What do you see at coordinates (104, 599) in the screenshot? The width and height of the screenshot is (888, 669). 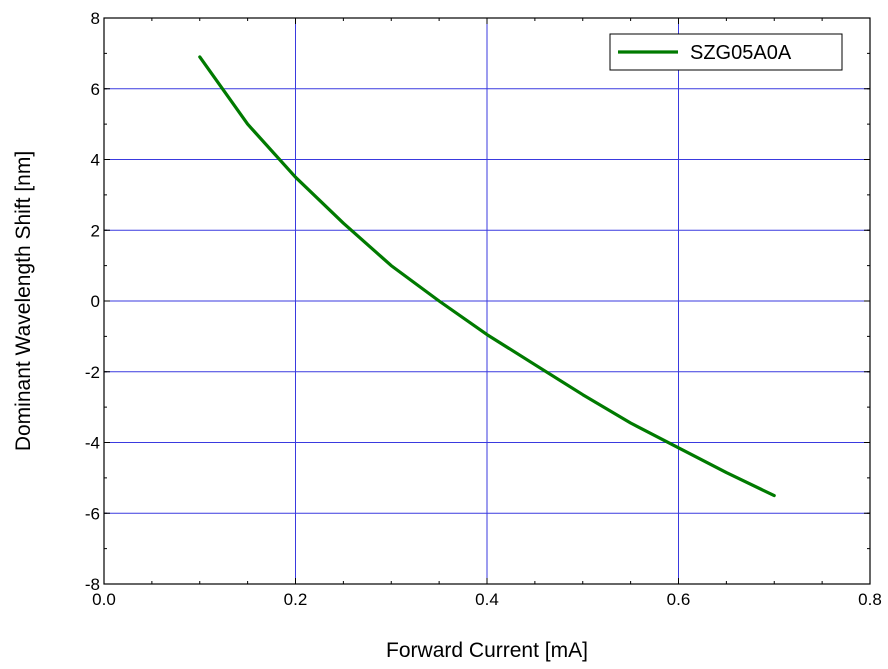 I see `x-tick-label: 0.0` at bounding box center [104, 599].